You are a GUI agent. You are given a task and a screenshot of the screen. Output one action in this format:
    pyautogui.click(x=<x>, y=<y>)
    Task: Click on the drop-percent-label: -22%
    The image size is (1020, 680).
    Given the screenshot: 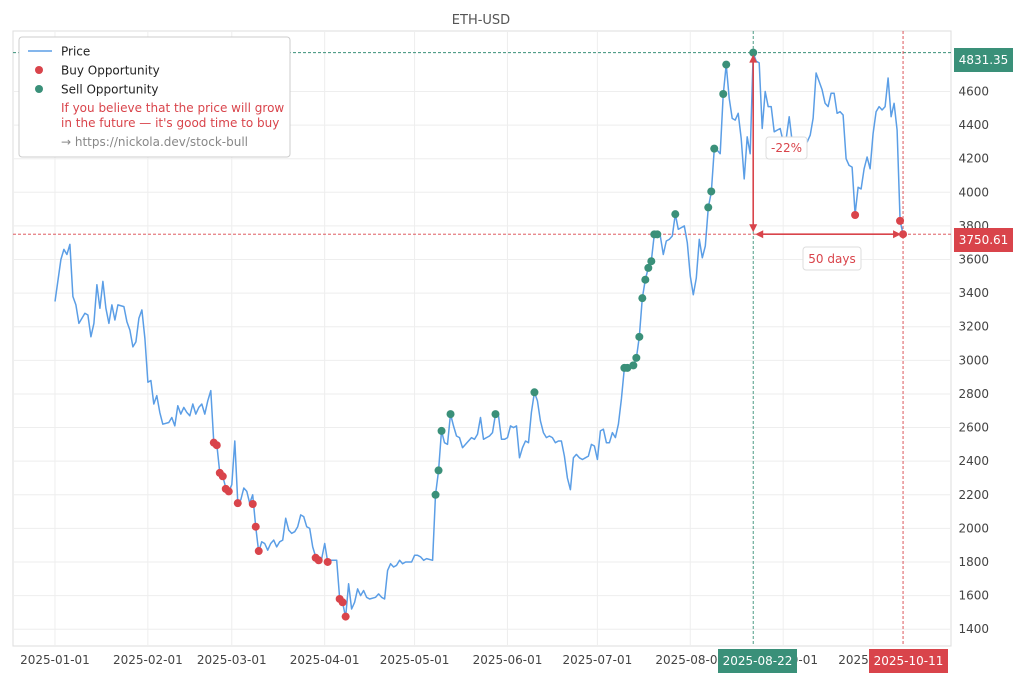 What is the action you would take?
    pyautogui.click(x=786, y=148)
    